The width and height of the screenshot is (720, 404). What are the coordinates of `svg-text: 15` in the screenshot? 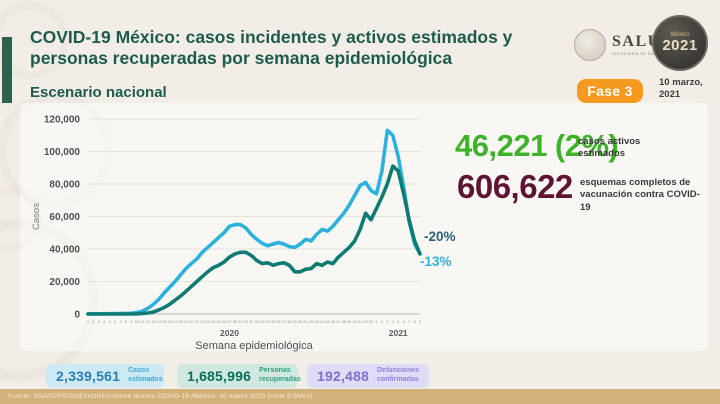 It's located at (164, 321).